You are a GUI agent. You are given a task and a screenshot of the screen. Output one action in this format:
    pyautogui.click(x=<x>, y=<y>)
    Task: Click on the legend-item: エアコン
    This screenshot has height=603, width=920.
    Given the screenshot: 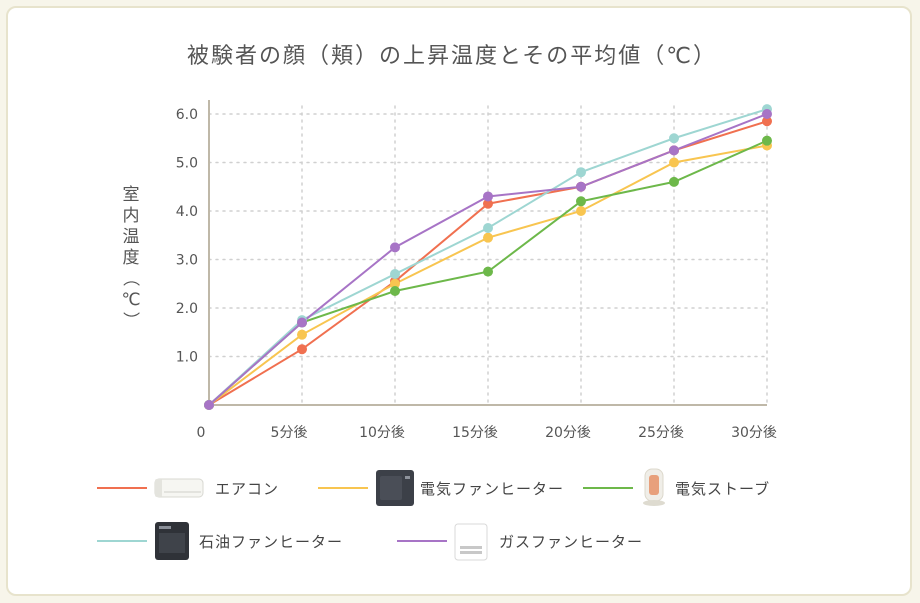 What is the action you would take?
    pyautogui.click(x=188, y=488)
    